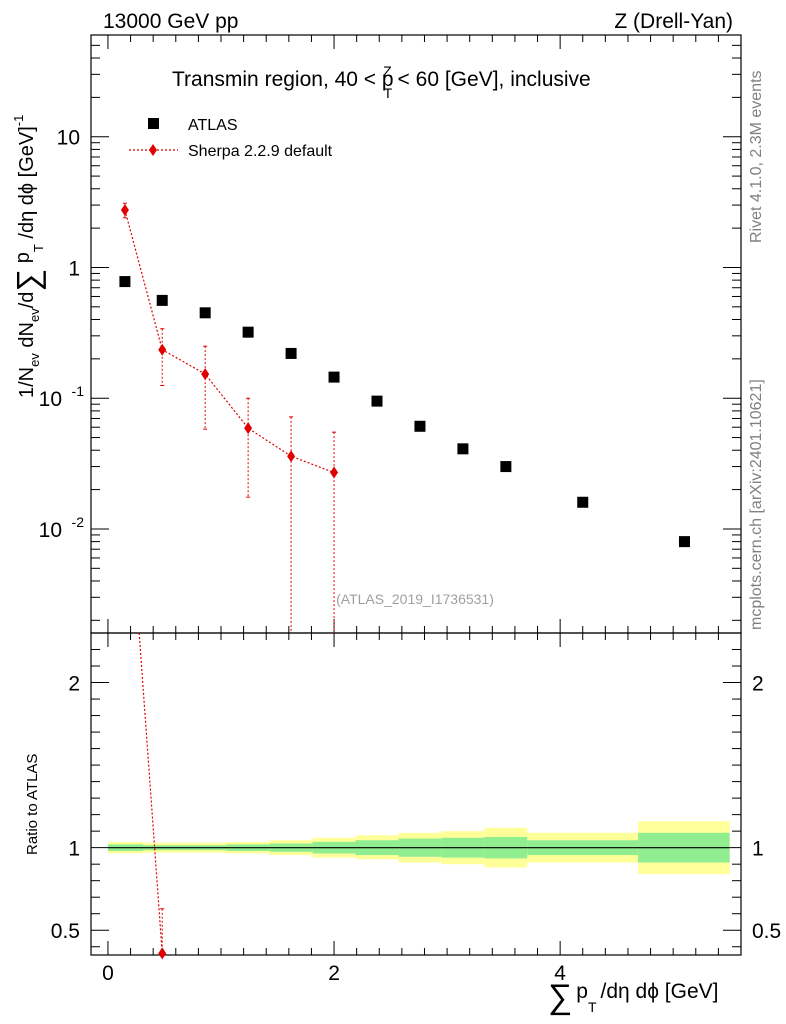 The width and height of the screenshot is (786, 1024). Describe the element at coordinates (74, 849) in the screenshot. I see `ratio-y-tick-label: 1` at that location.